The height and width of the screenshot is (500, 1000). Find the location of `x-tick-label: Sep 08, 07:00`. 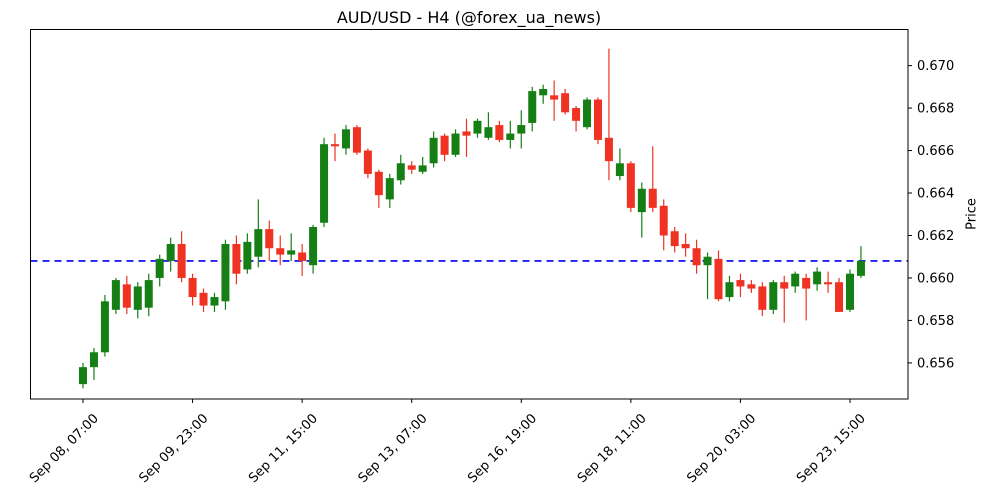

x-tick-label: Sep 08, 07:00 is located at coordinates (64, 448).